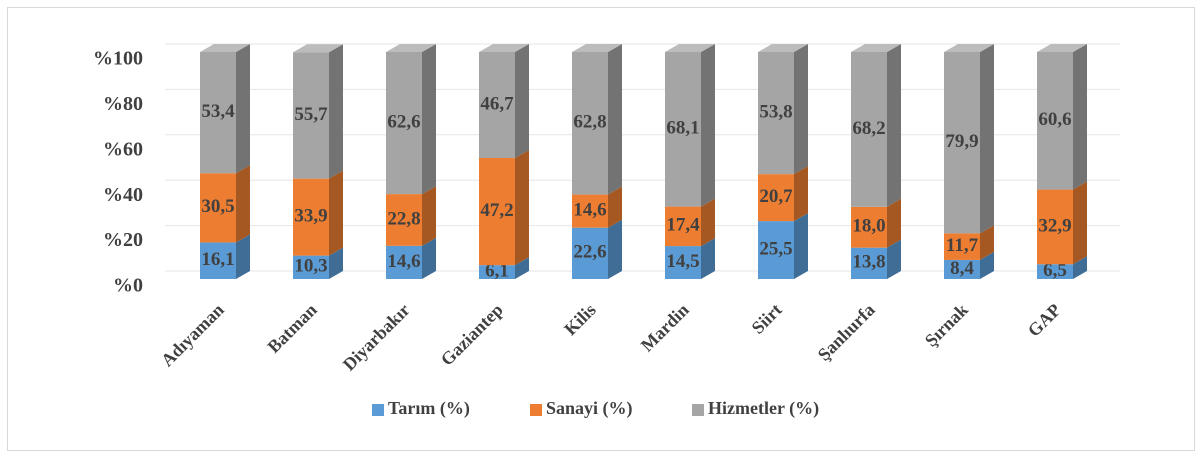  I want to click on data-label: 14,5, so click(682, 261).